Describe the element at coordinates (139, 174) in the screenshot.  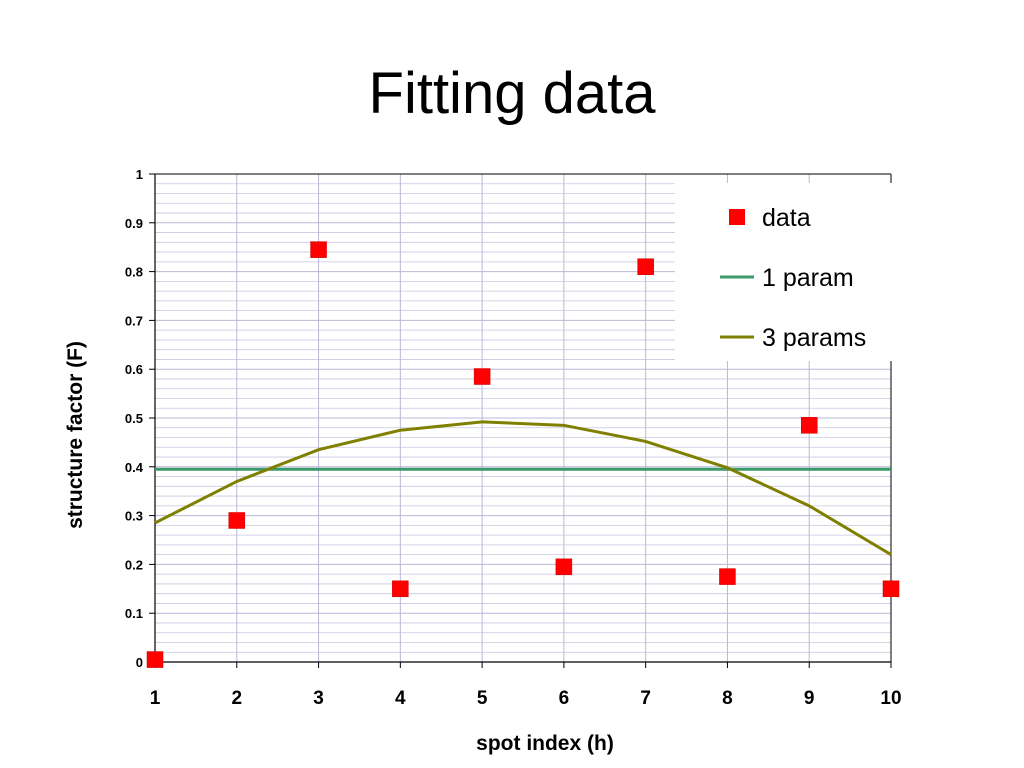
I see `y-tick-label: 1` at that location.